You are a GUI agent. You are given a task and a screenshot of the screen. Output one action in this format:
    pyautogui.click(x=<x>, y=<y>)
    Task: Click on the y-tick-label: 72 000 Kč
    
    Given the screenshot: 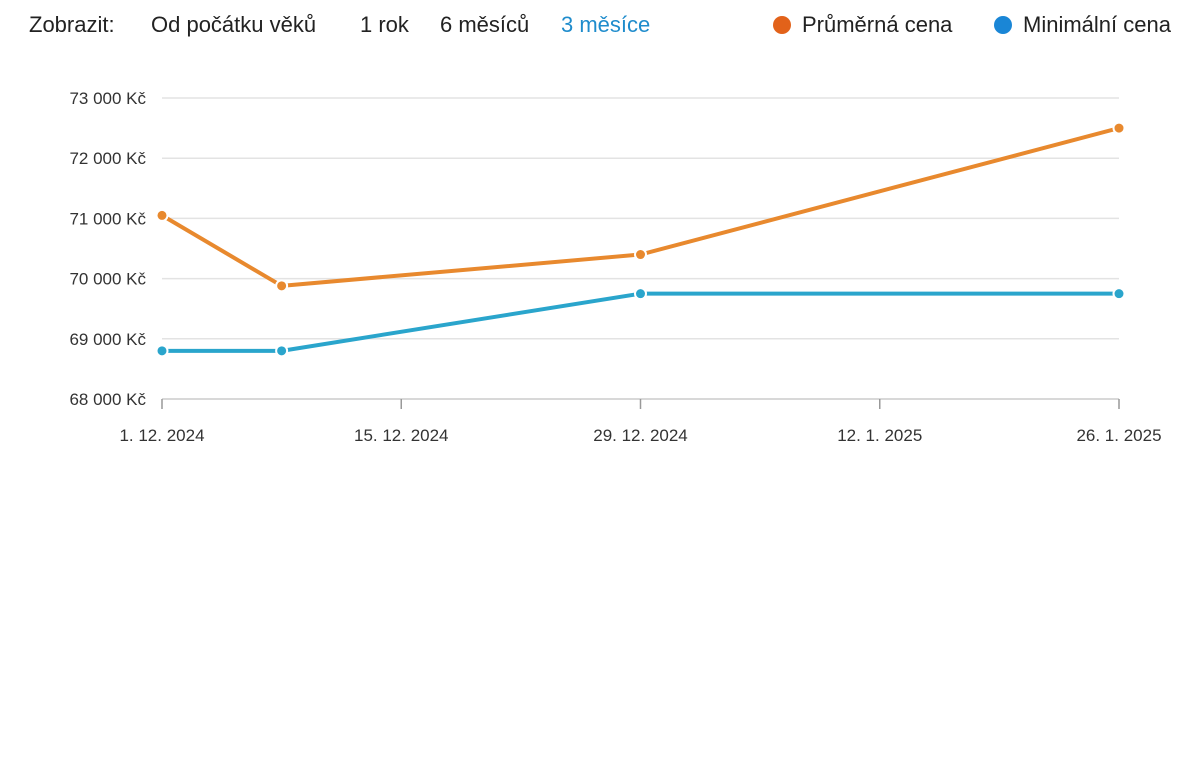 What is the action you would take?
    pyautogui.click(x=107, y=158)
    